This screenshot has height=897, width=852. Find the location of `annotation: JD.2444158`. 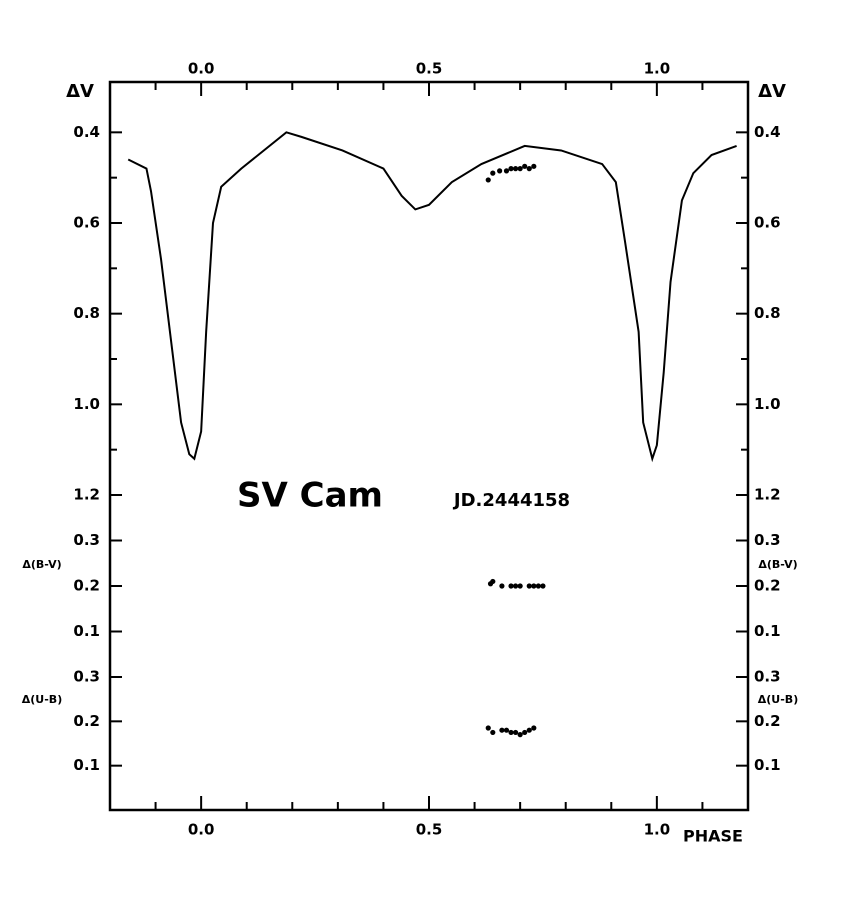

annotation: JD.2444158 is located at coordinates (511, 500).